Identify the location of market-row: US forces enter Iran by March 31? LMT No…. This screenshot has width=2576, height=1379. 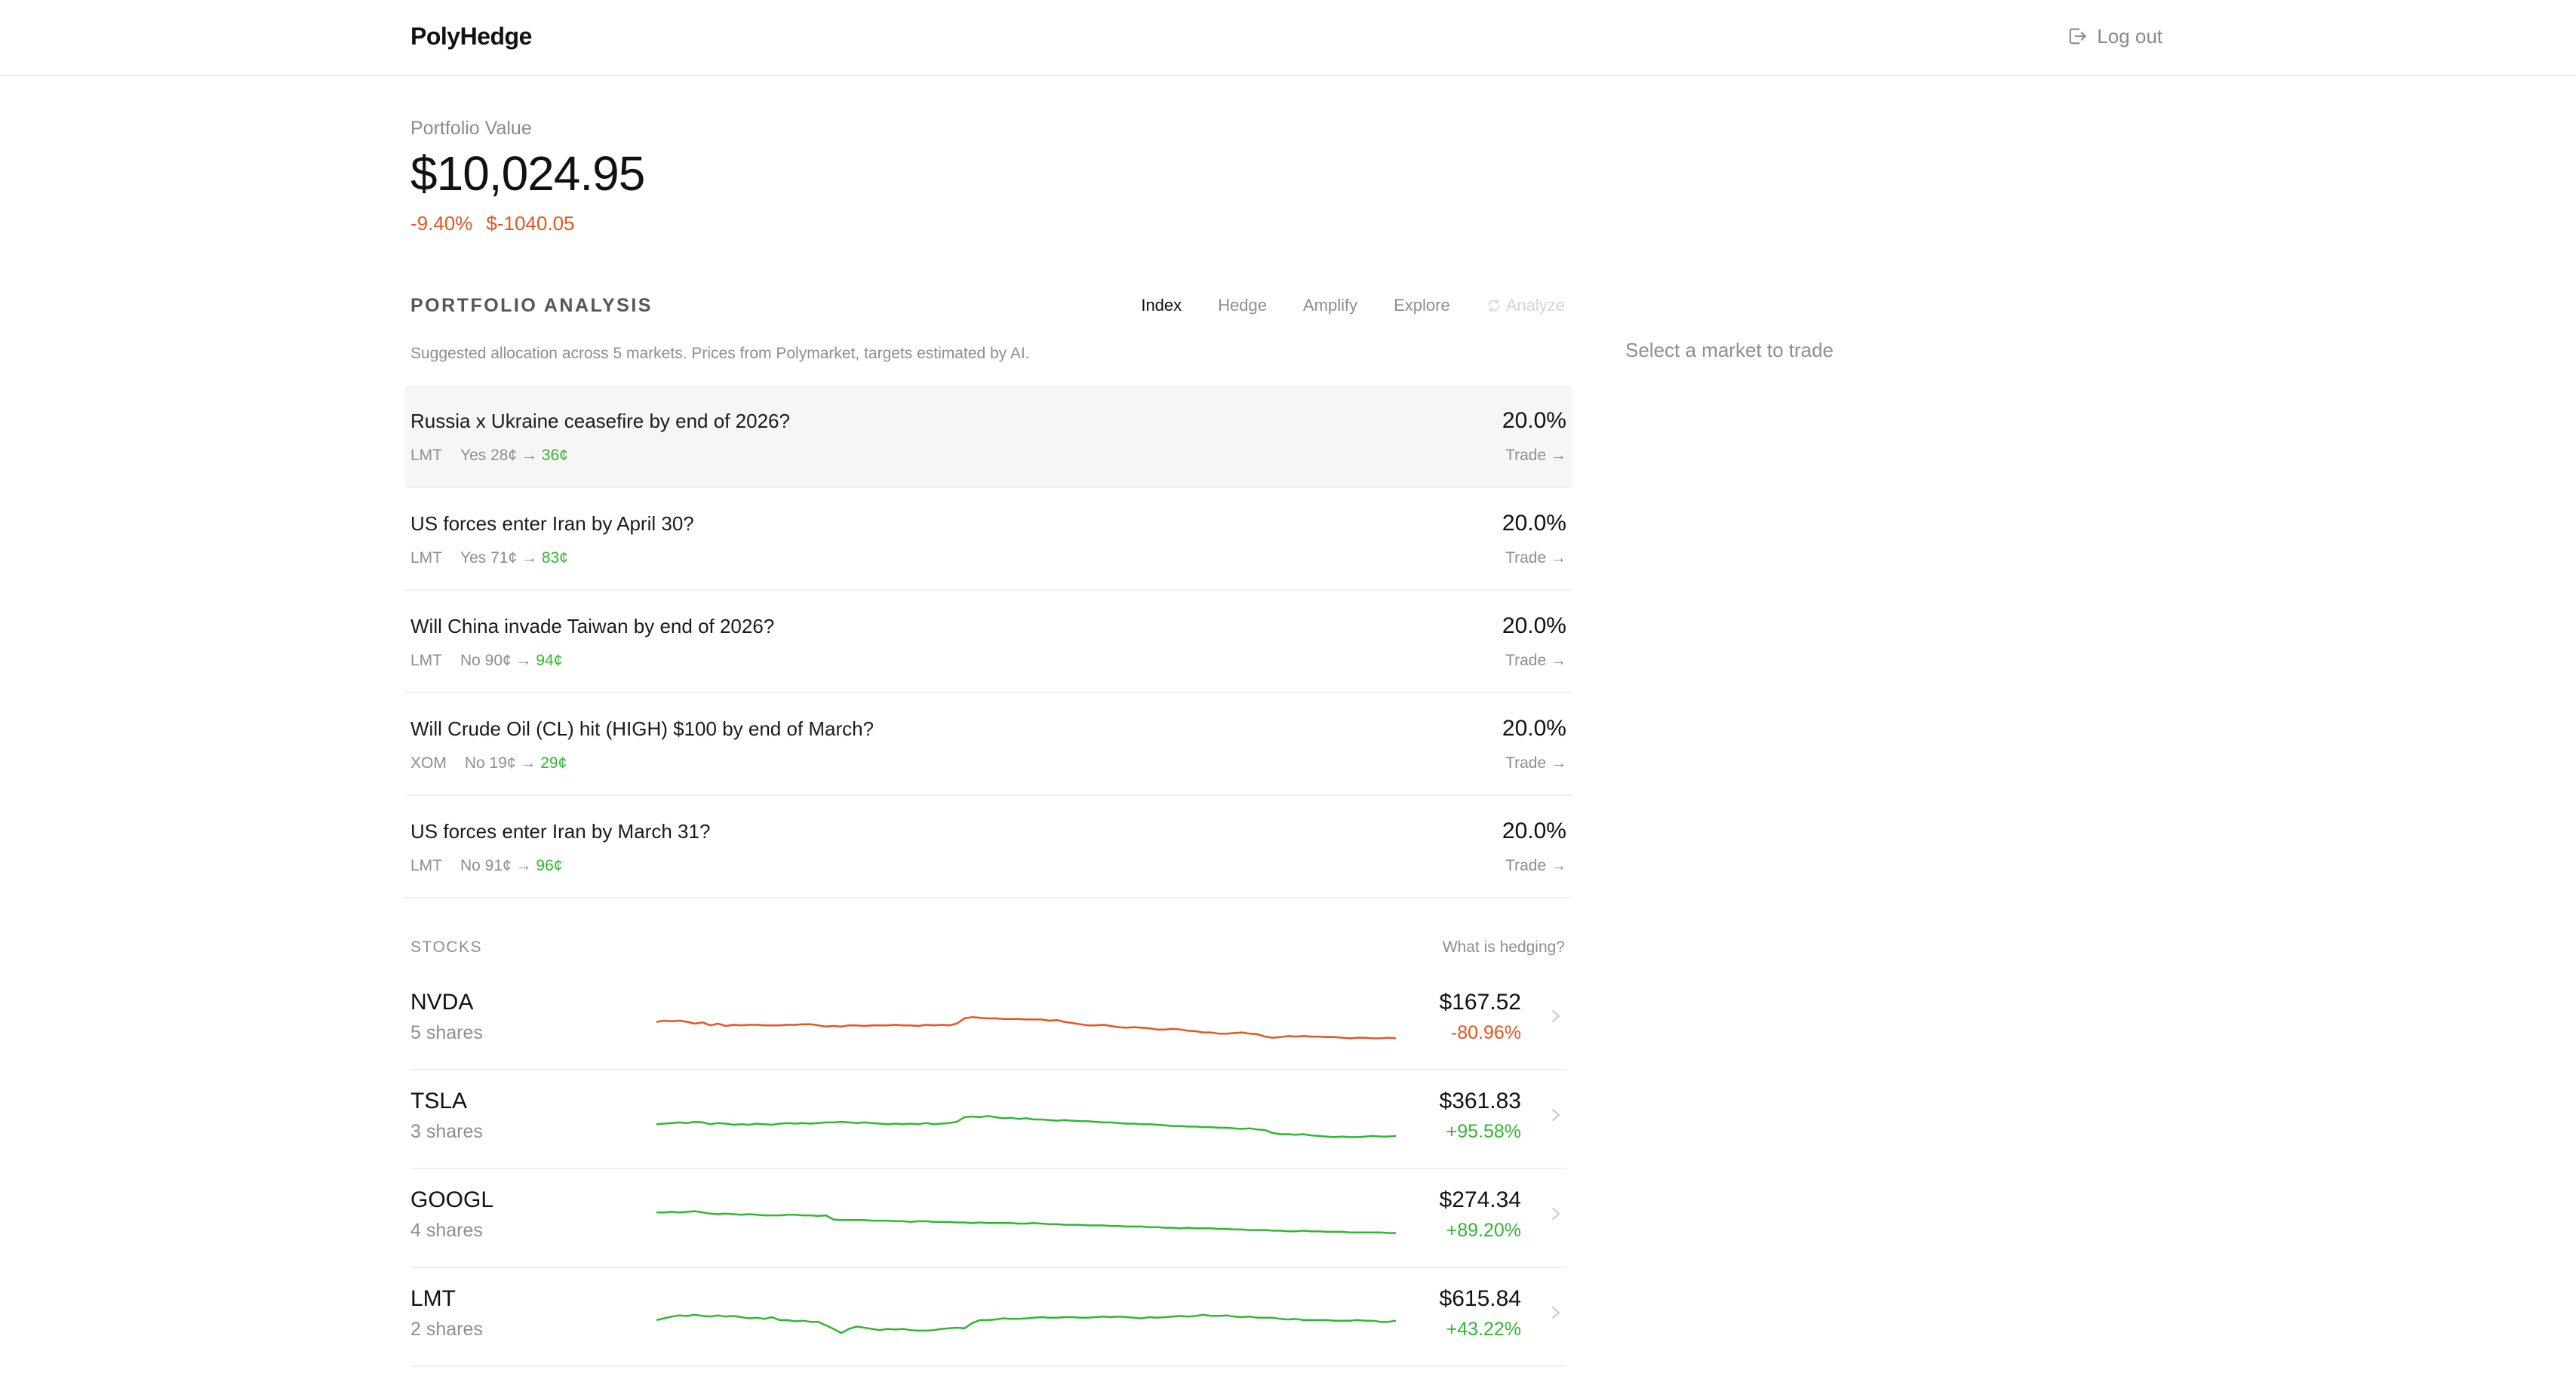
(988, 847).